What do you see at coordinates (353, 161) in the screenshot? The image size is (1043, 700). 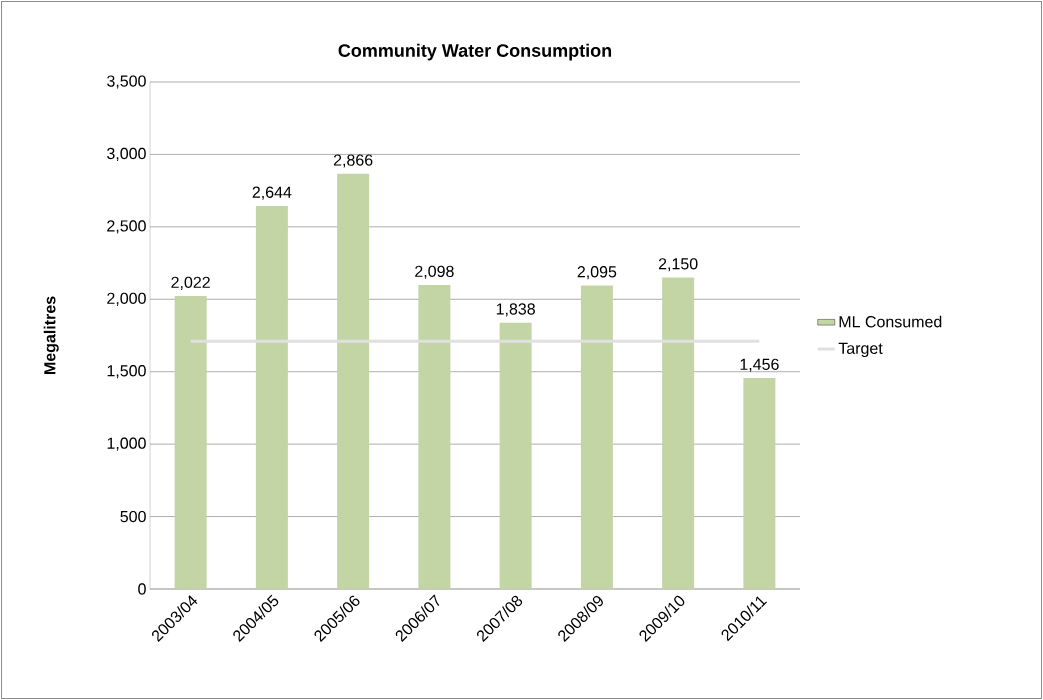 I see `data-label: 2,866` at bounding box center [353, 161].